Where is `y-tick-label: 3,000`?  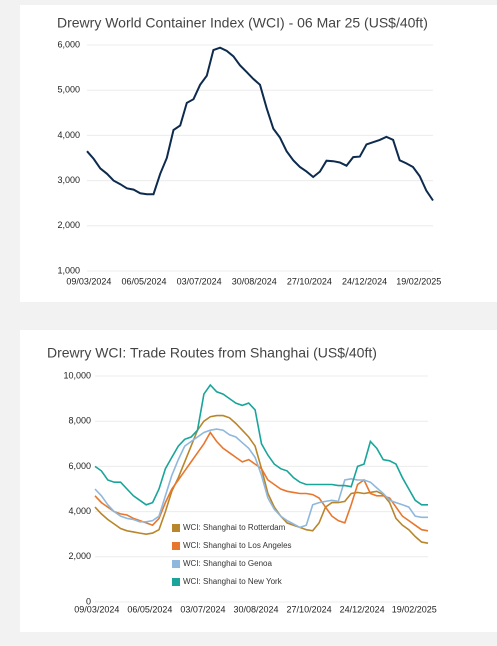 y-tick-label: 3,000 is located at coordinates (68, 180).